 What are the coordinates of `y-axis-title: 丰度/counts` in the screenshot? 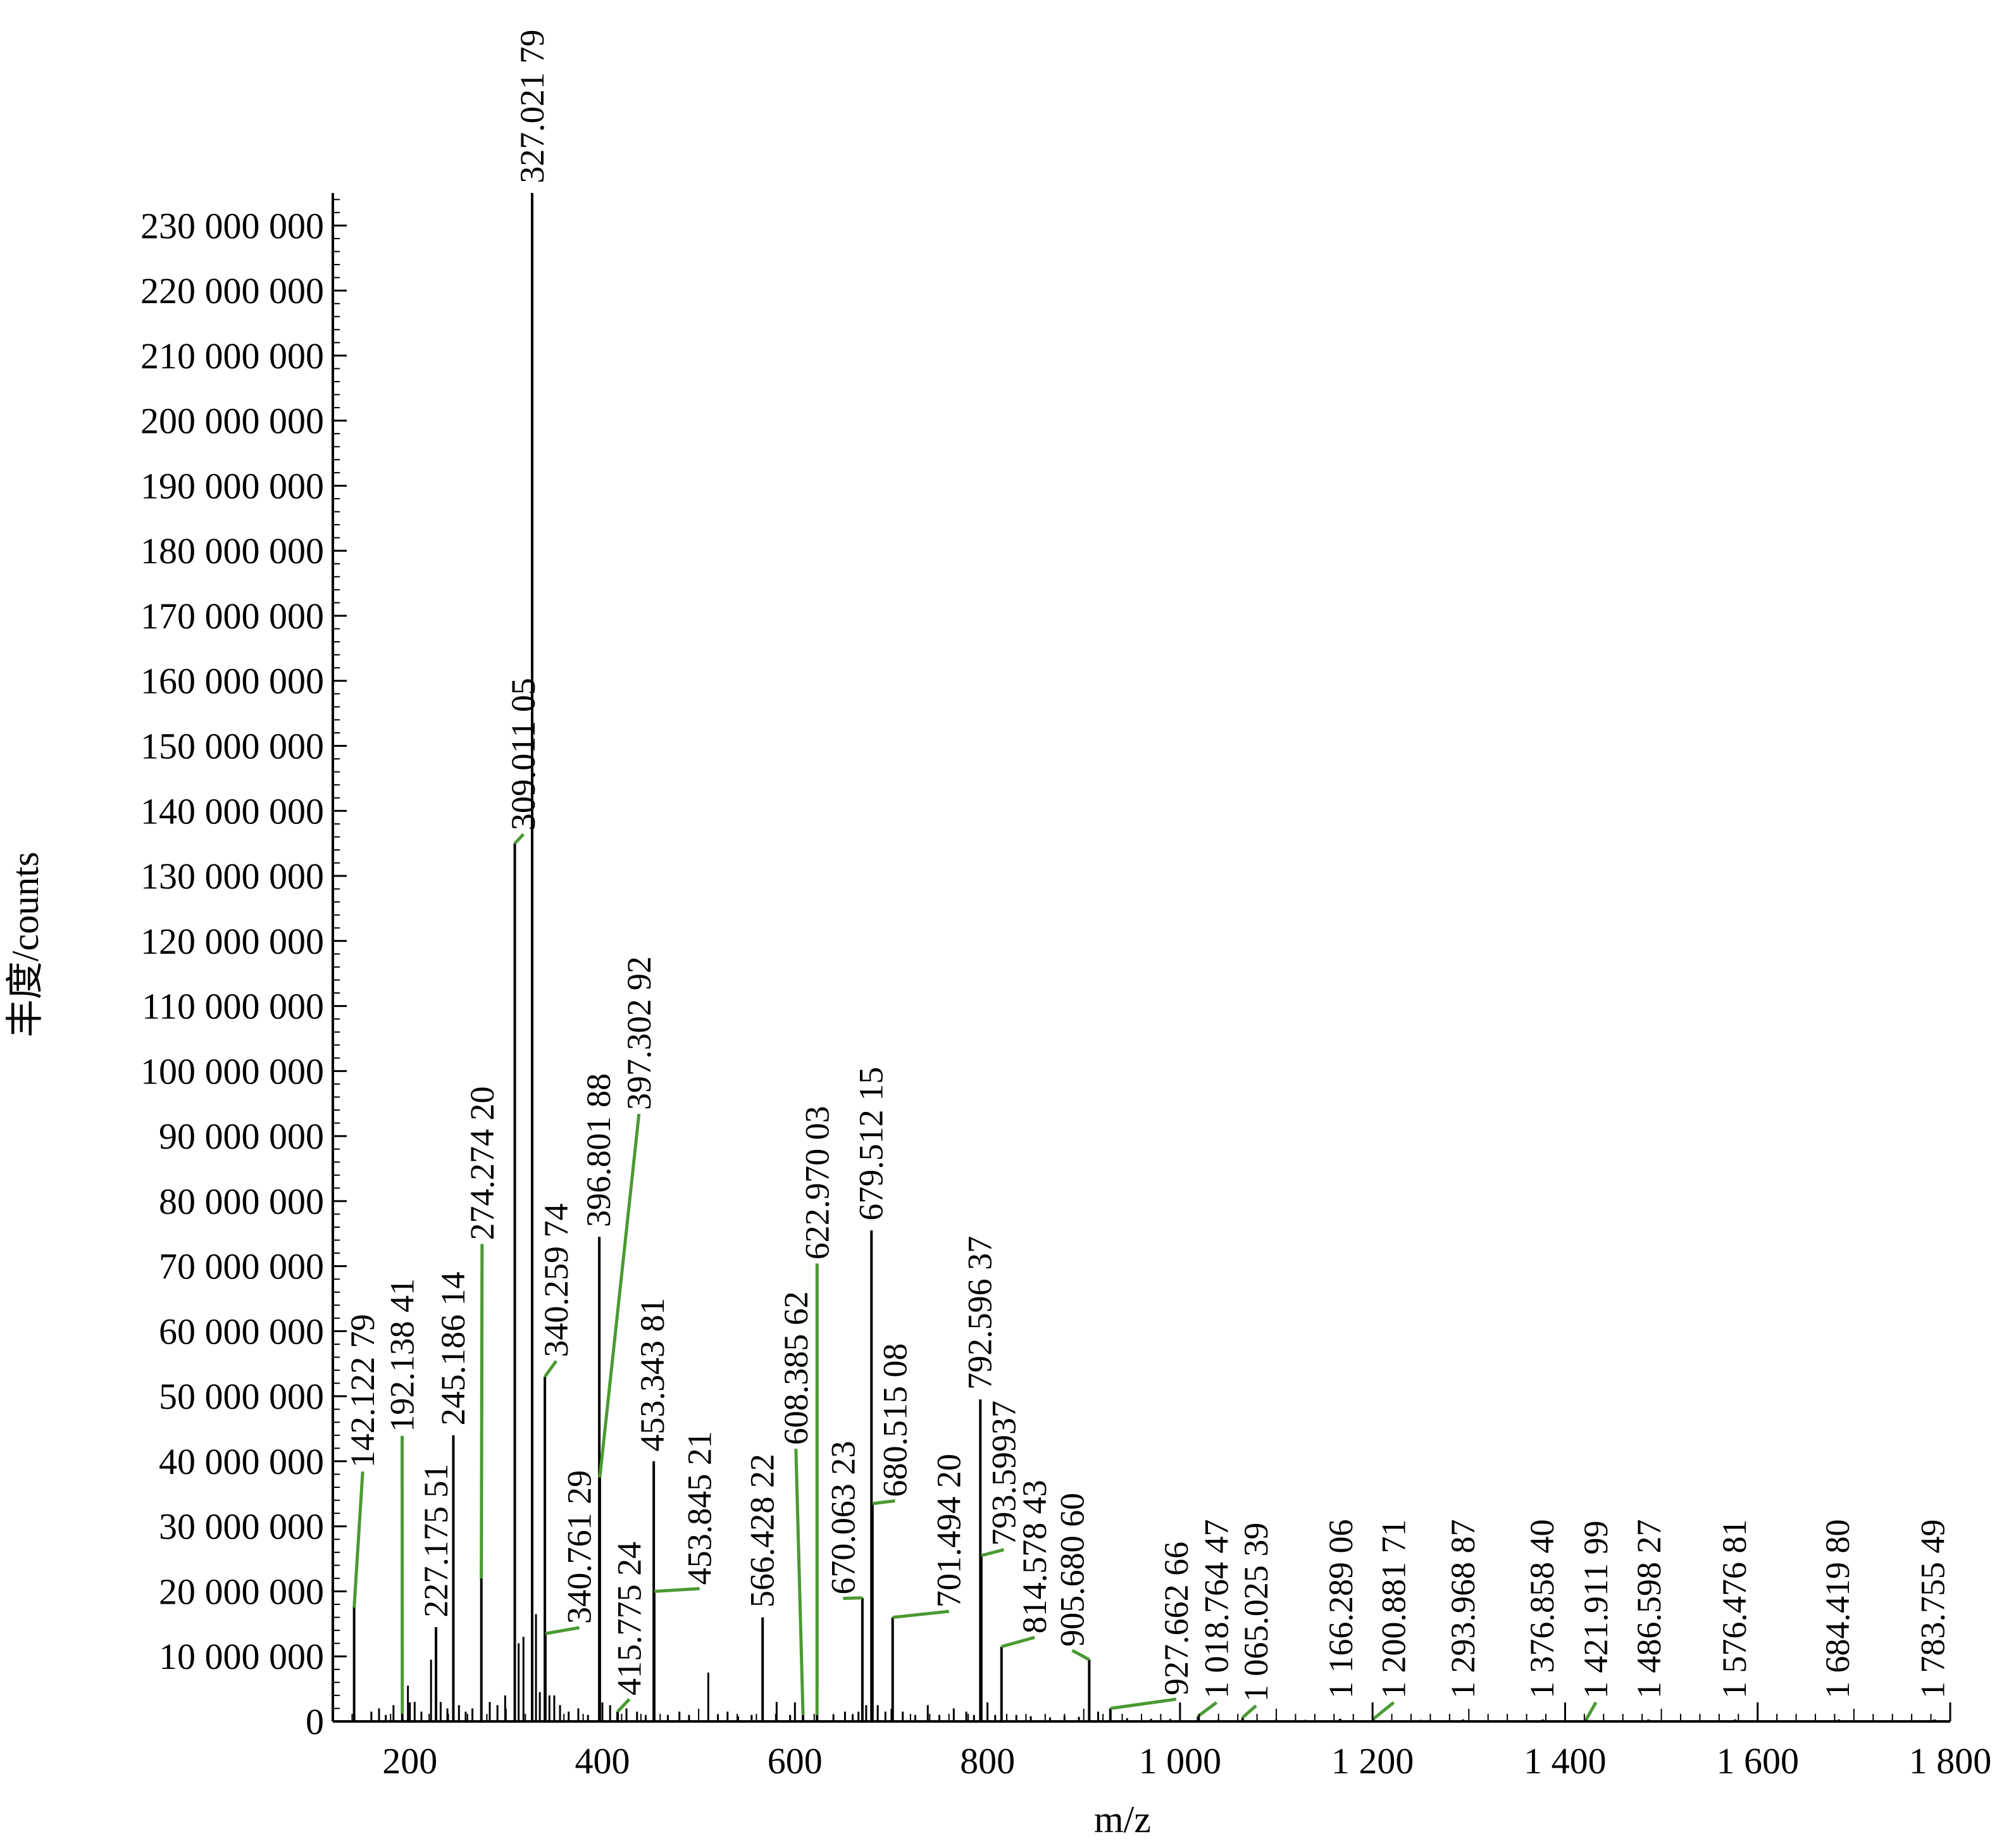 It's located at (25, 944).